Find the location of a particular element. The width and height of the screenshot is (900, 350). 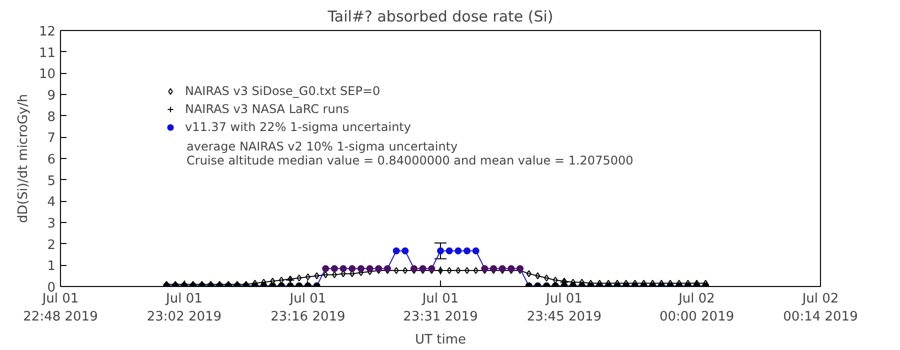

x-tick-label: Jul 01 23:31 2019 is located at coordinates (440, 308).